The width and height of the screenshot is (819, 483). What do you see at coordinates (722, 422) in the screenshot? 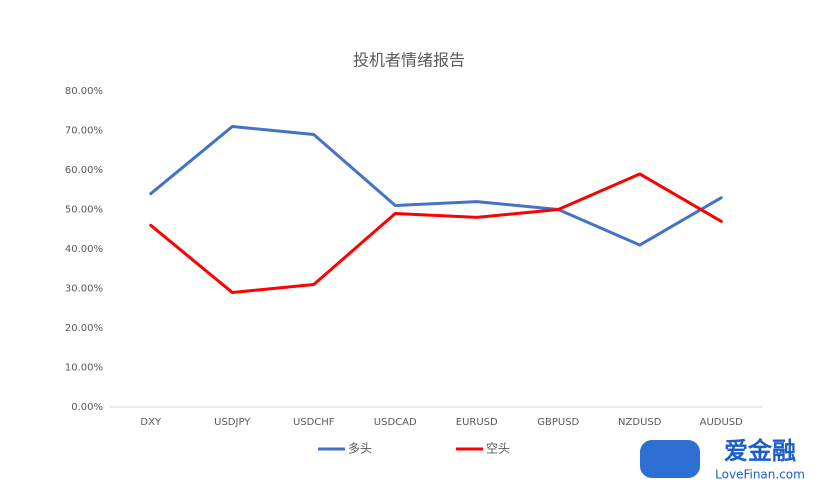
I see `x-tick-label: AUDUSD` at bounding box center [722, 422].